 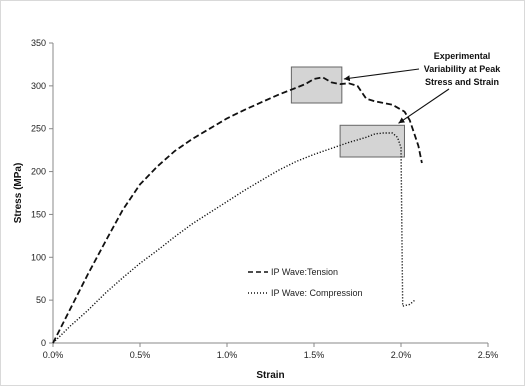 I want to click on legend-label-tension: IP Wave:Tension, so click(x=304, y=272).